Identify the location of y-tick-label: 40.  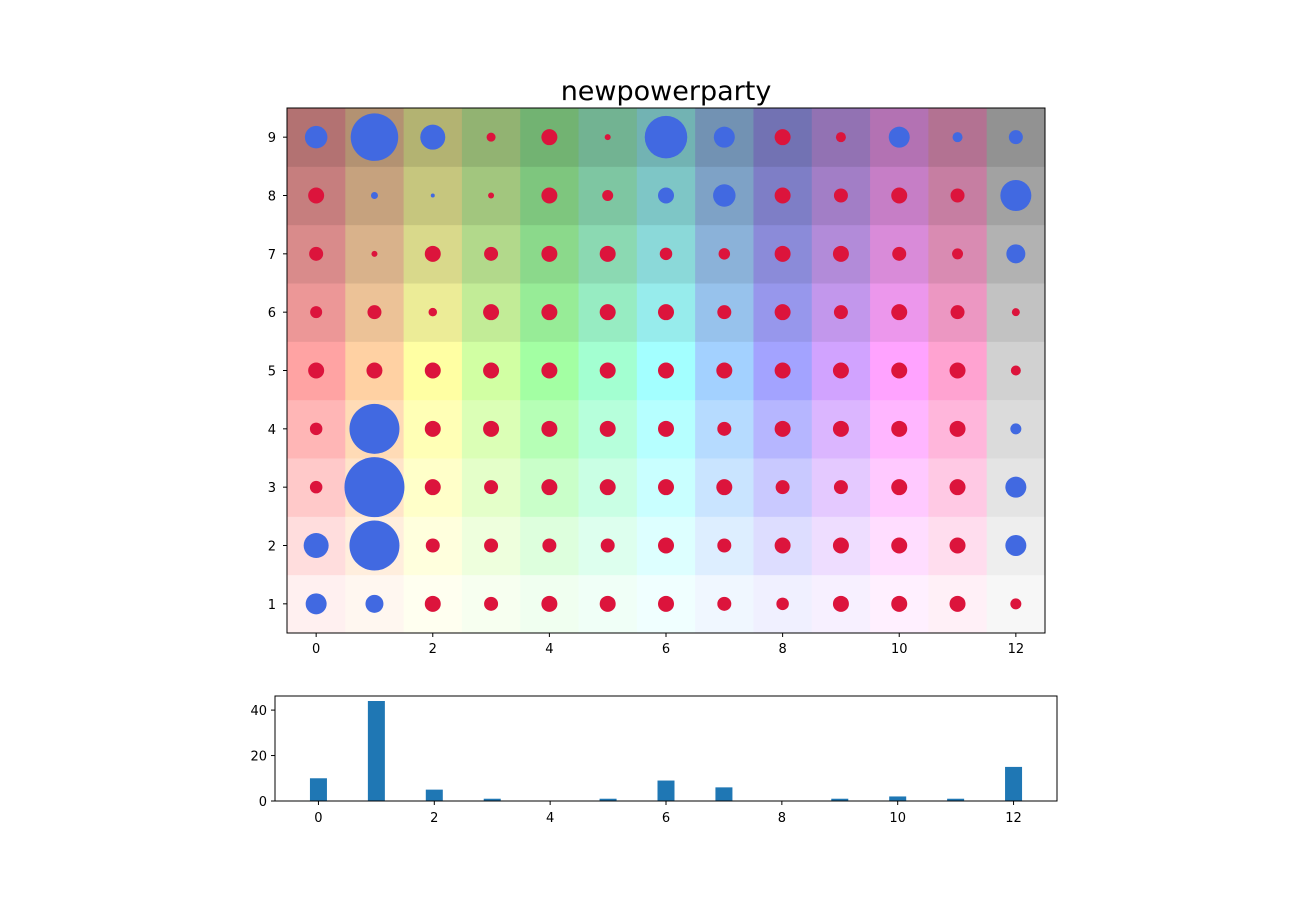
(258, 711).